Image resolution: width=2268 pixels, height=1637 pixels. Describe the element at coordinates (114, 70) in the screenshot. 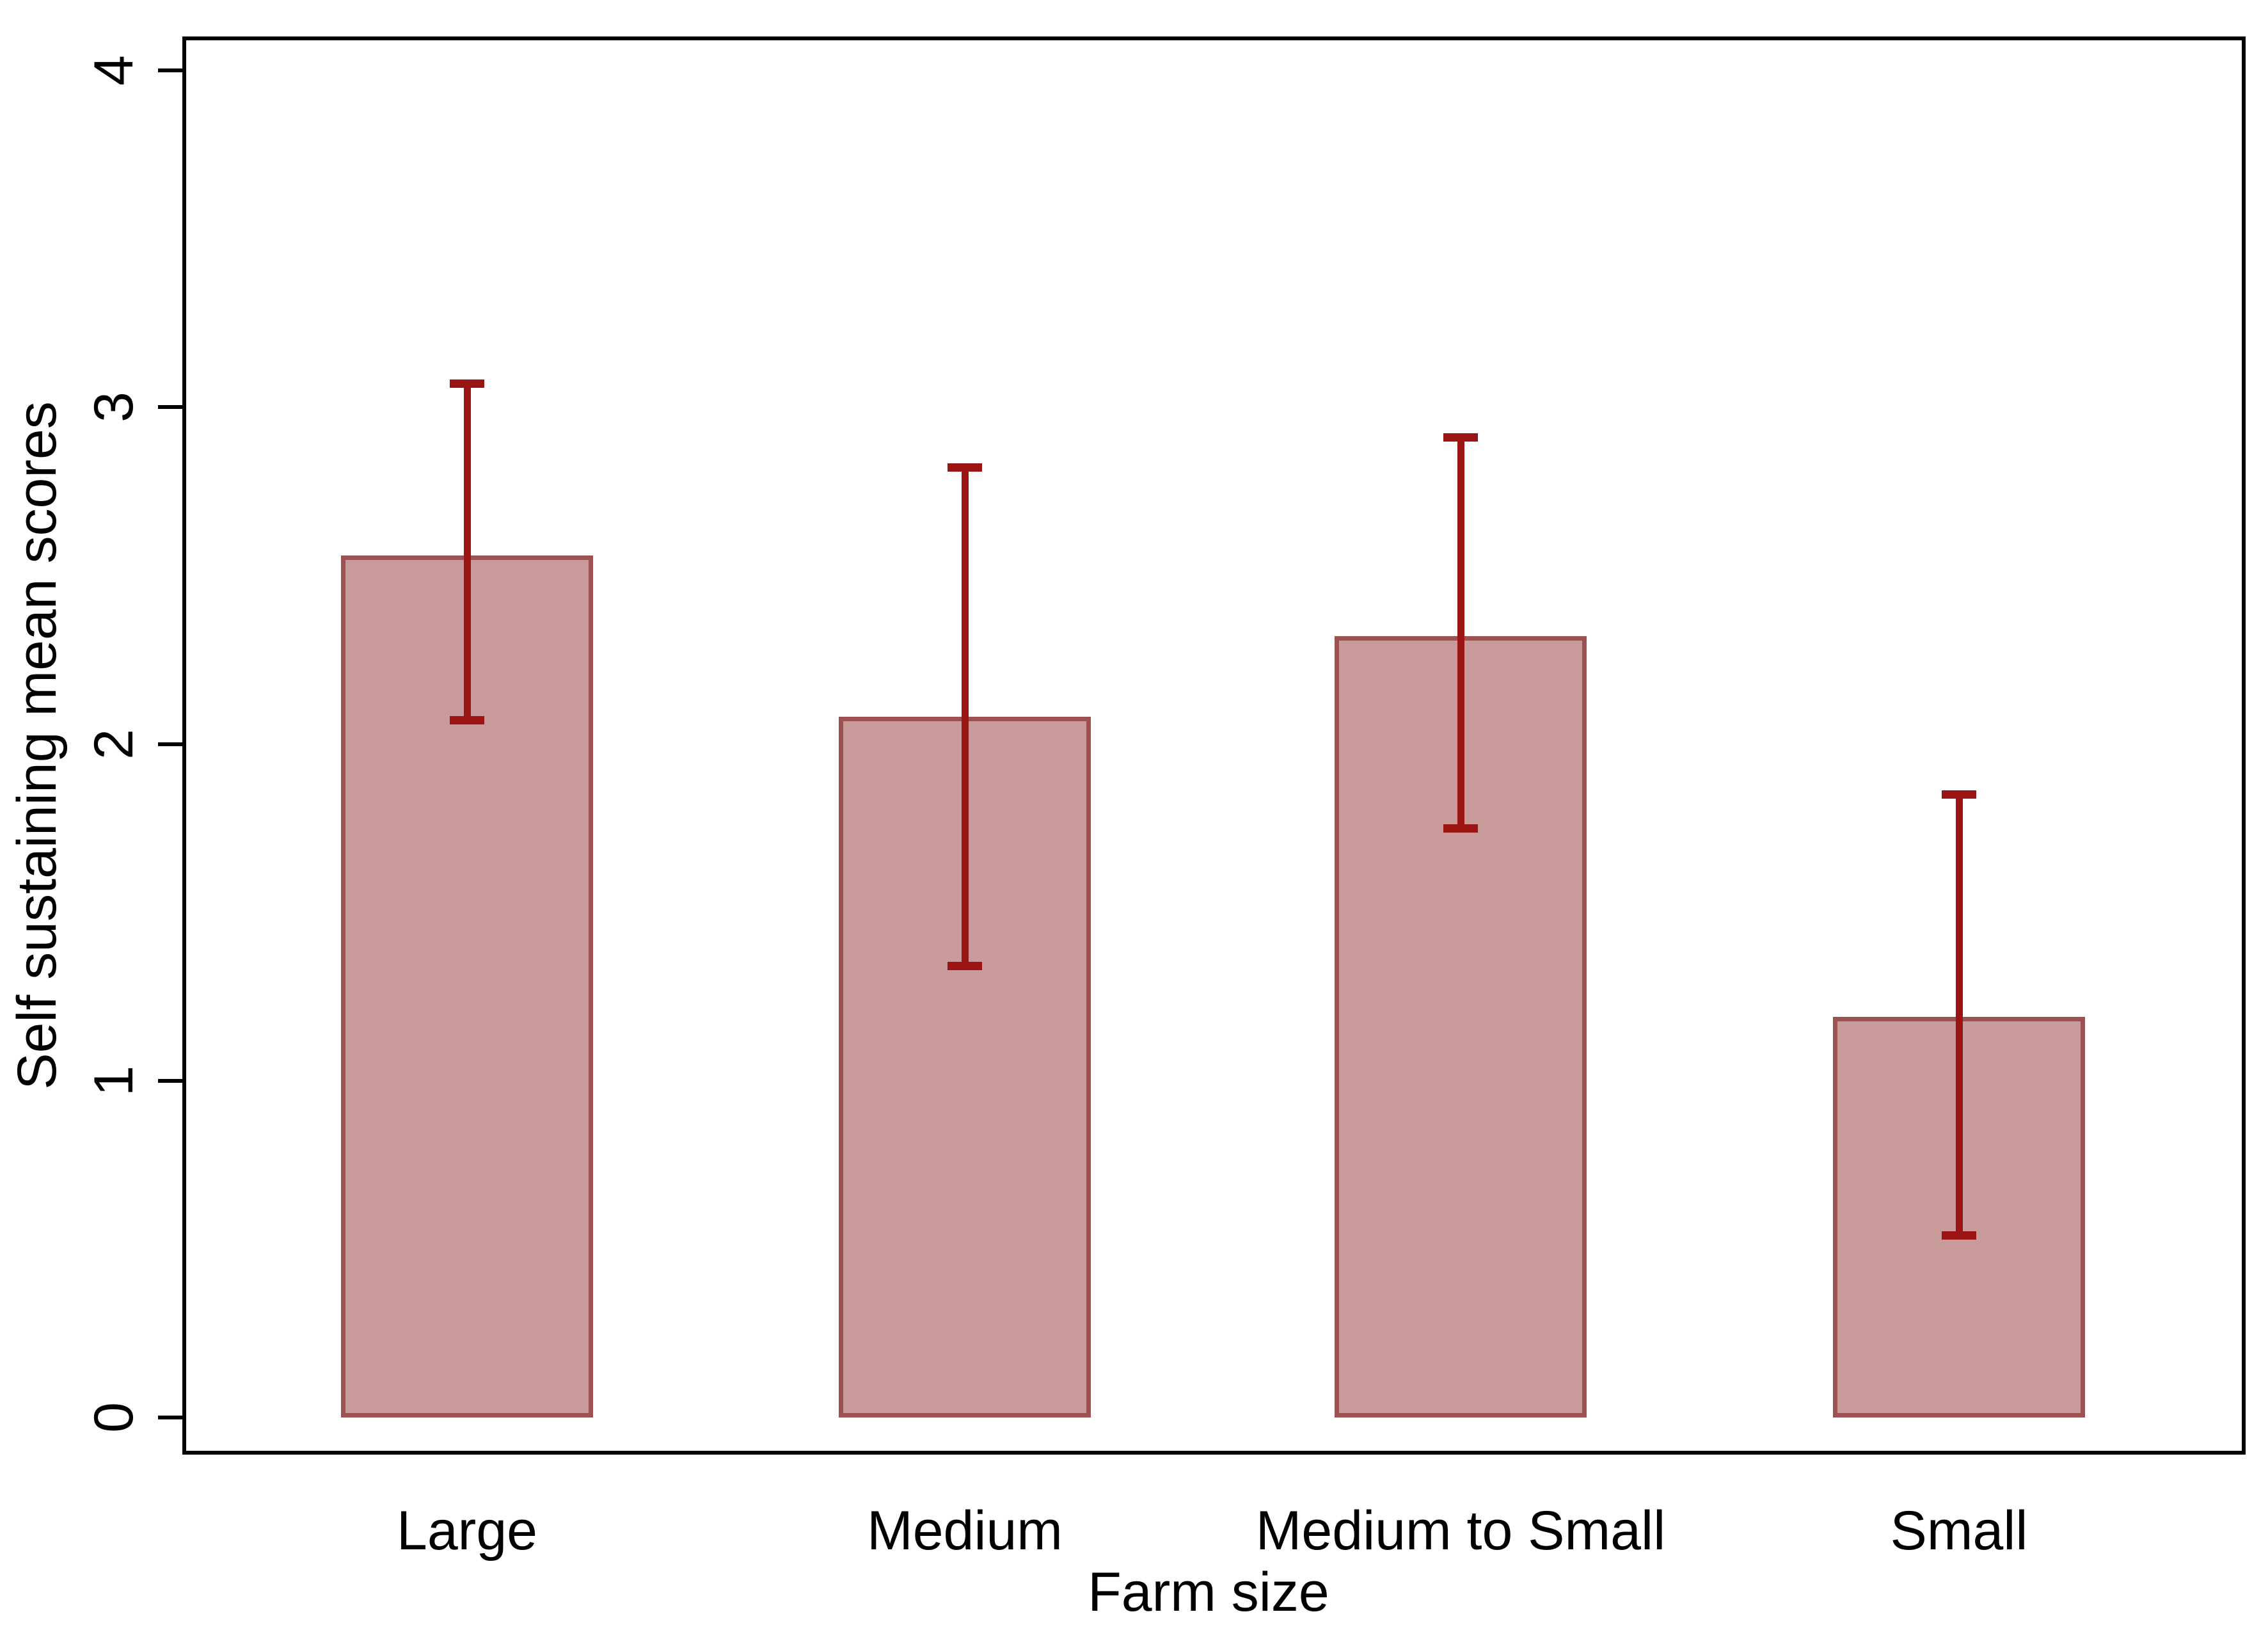

I see `y-tick-label: 4` at that location.